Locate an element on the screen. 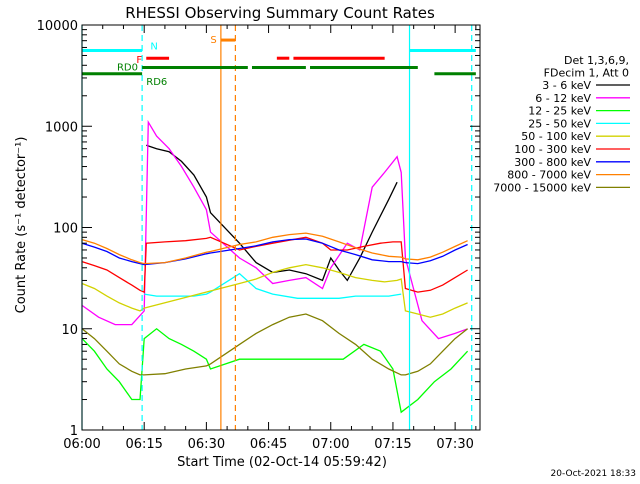 This screenshot has height=484, width=640. flag-label-N: N is located at coordinates (153, 46).